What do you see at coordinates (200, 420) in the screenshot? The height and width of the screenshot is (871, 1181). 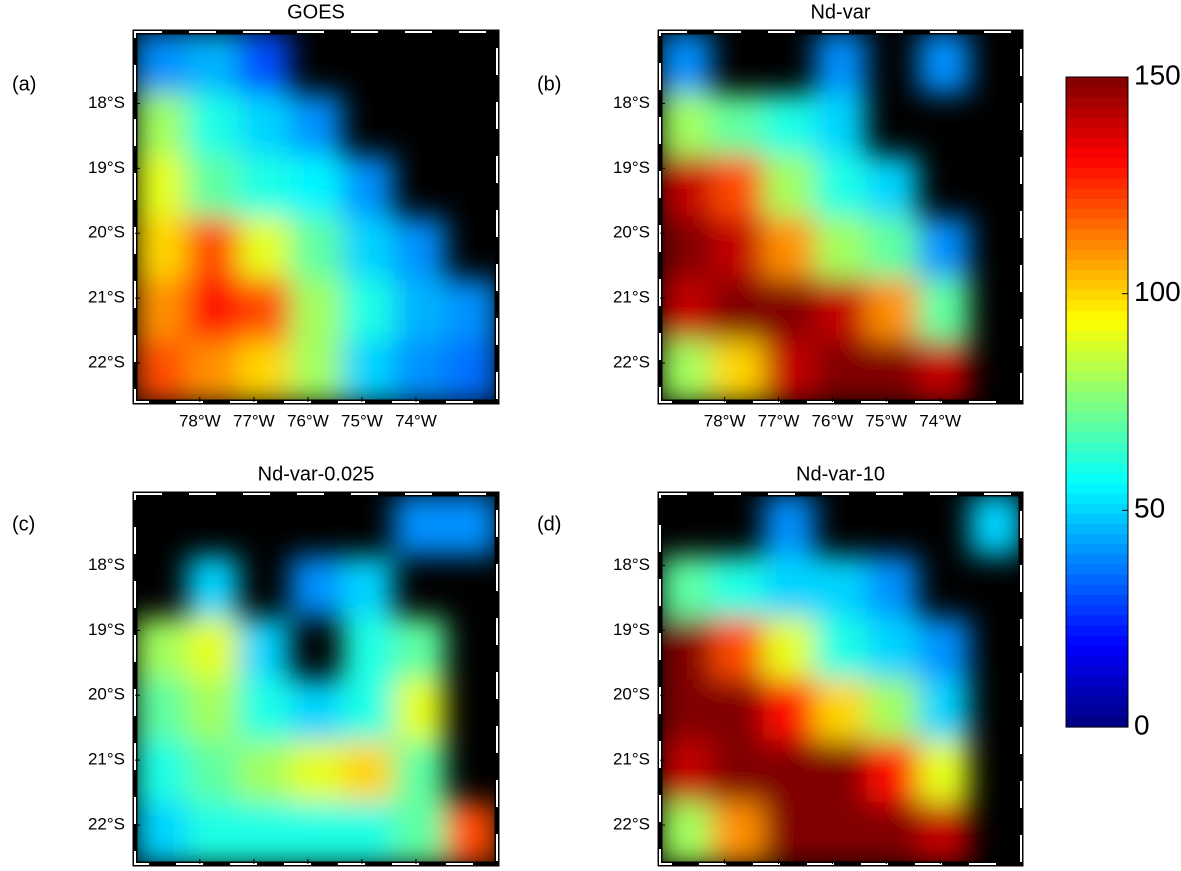 I see `x-tick-label: 78°W` at bounding box center [200, 420].